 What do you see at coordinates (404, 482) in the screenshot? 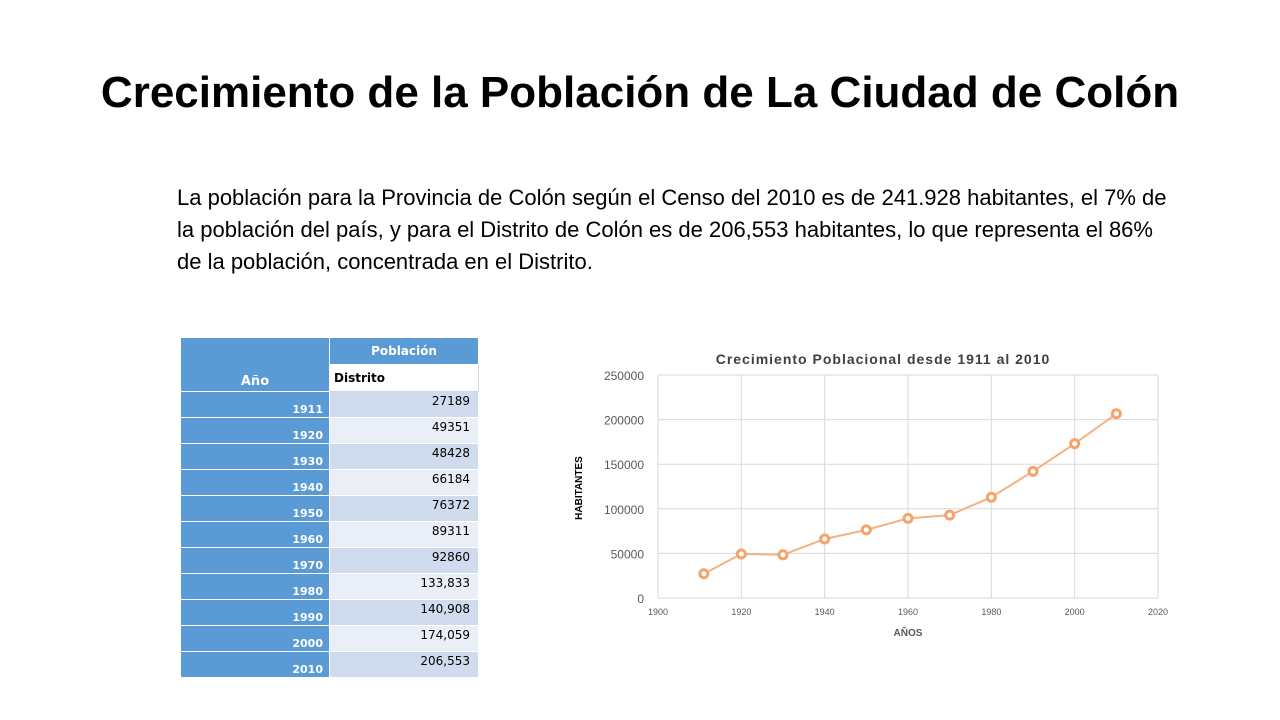
I see `table-cell-value: 66184` at bounding box center [404, 482].